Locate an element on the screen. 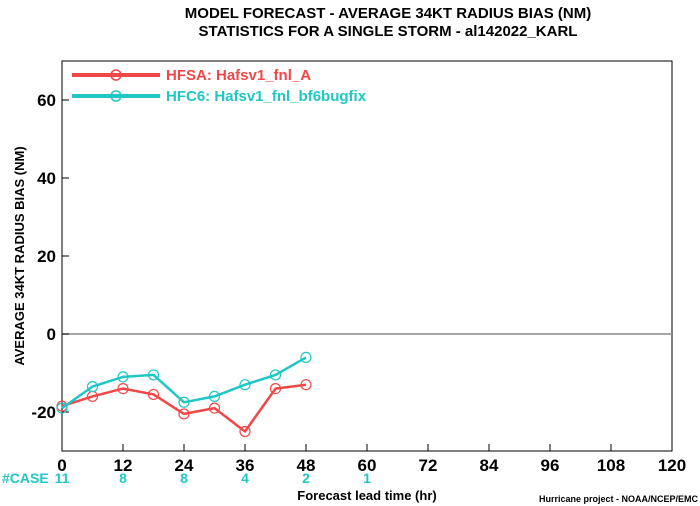 The width and height of the screenshot is (700, 506). y-axis-ticks: -20 0 20 40 60 is located at coordinates (50, 256).